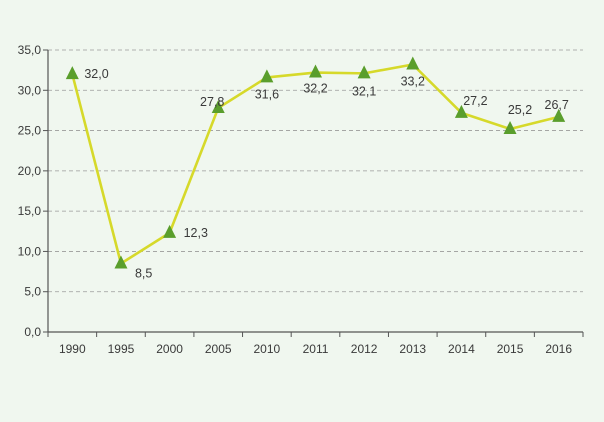  I want to click on x-tick-label: 1995, so click(121, 349).